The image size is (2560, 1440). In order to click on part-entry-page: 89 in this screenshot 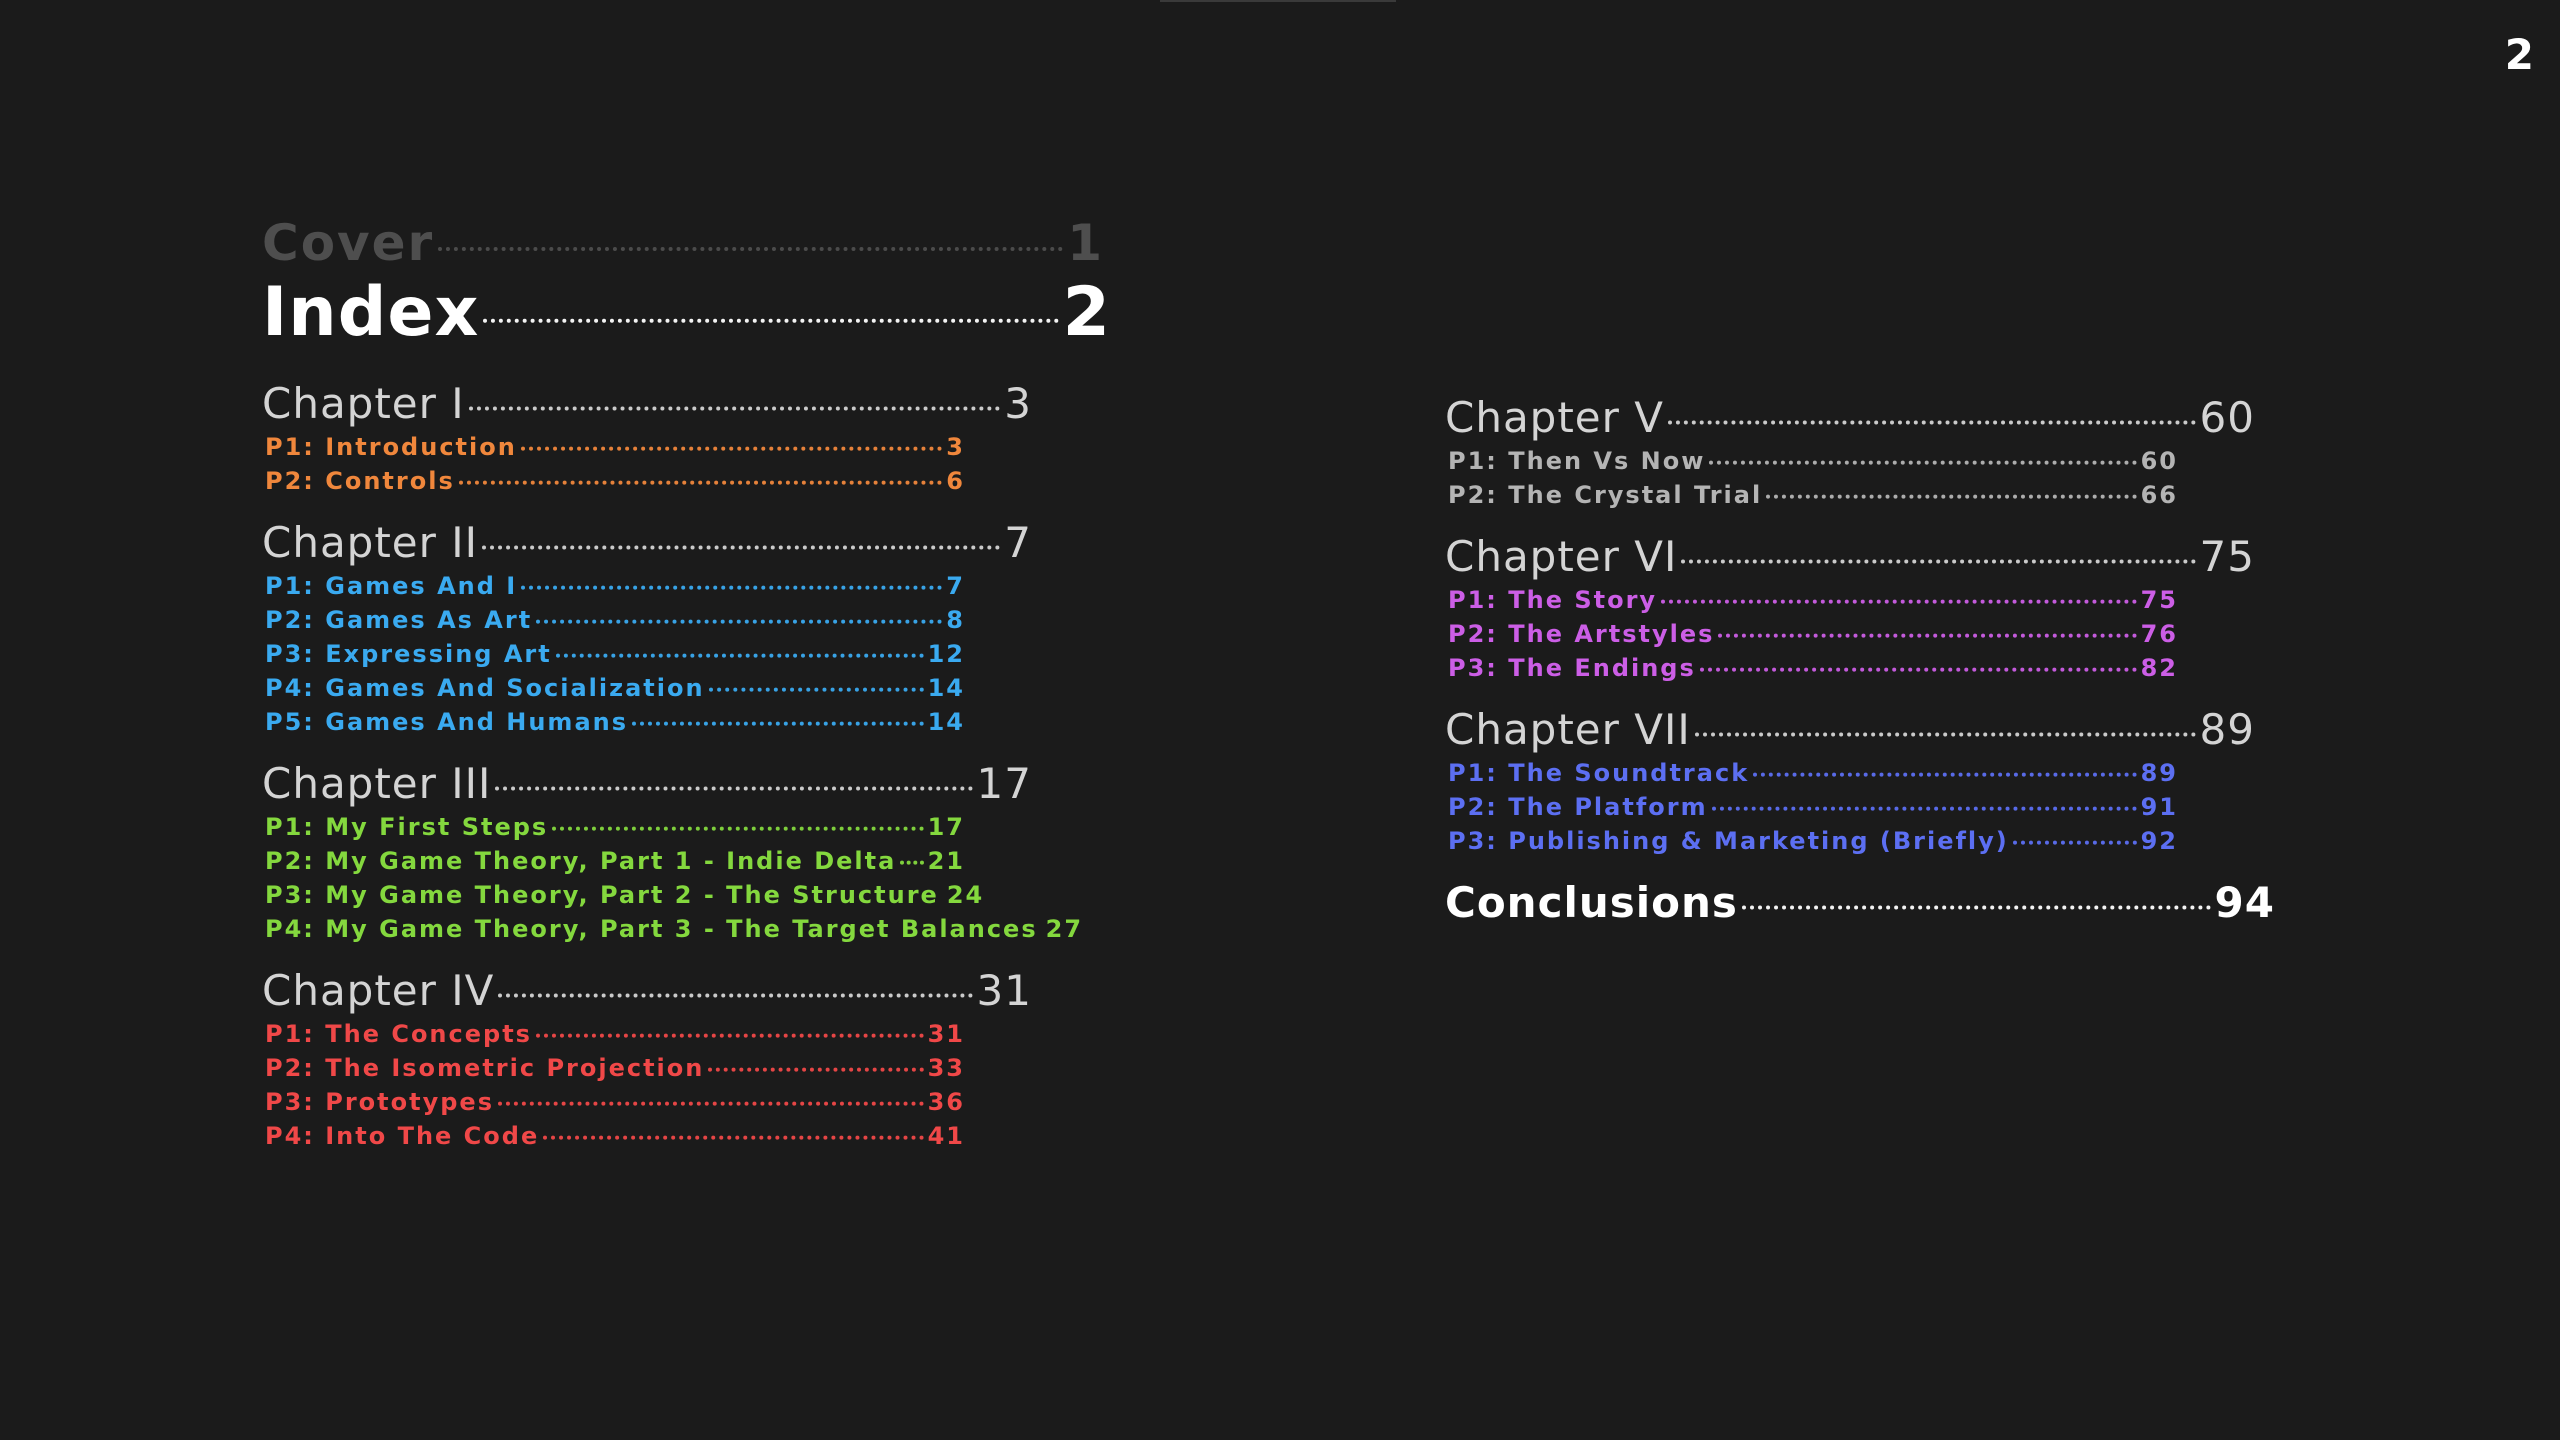, I will do `click(2159, 773)`.